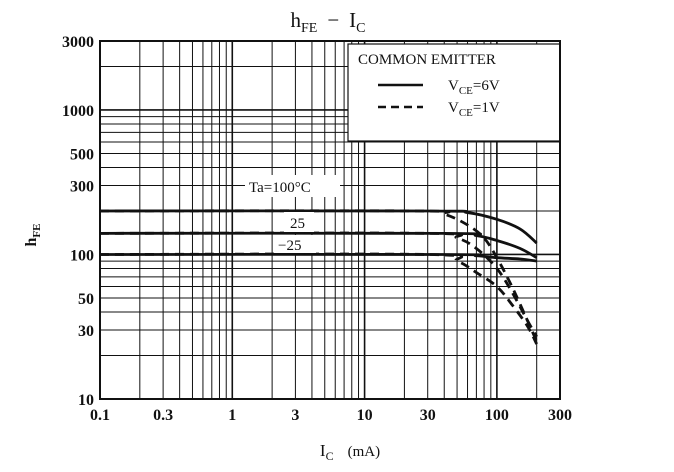  What do you see at coordinates (289, 246) in the screenshot?
I see `annotation-ta-minus-25: −25` at bounding box center [289, 246].